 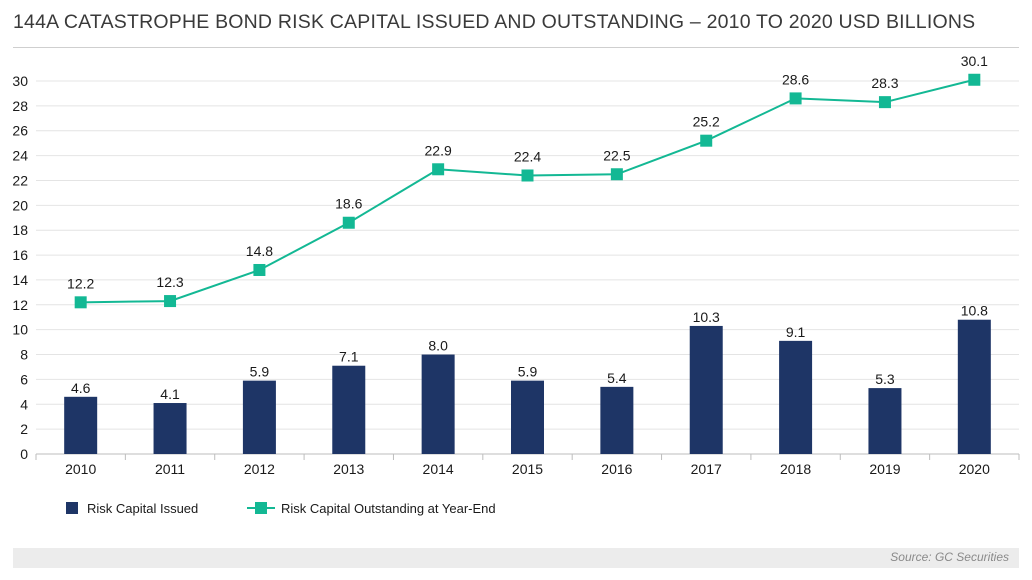 I want to click on legend-item-line: Risk Capital Outstanding at Year-End, so click(x=371, y=508).